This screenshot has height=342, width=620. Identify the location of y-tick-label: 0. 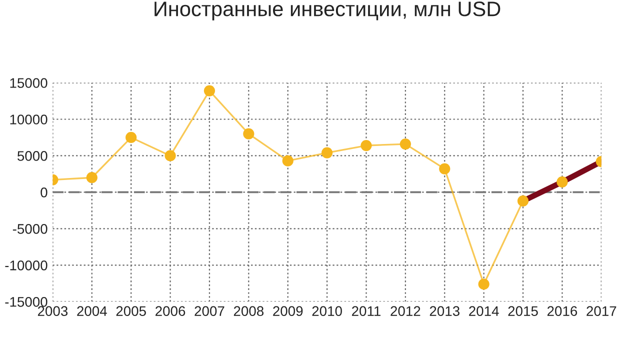
(44, 193).